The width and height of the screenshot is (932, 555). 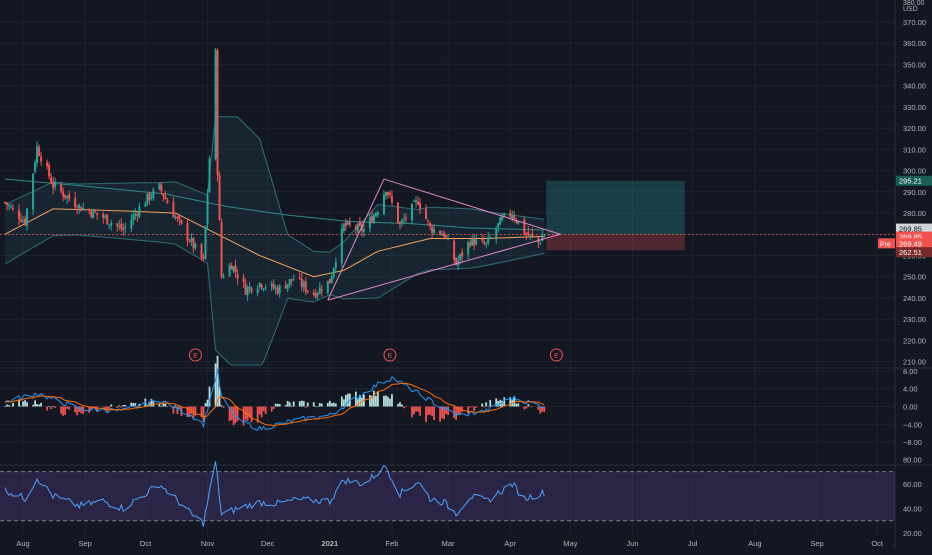 I want to click on rsi-pane, so click(x=447, y=494).